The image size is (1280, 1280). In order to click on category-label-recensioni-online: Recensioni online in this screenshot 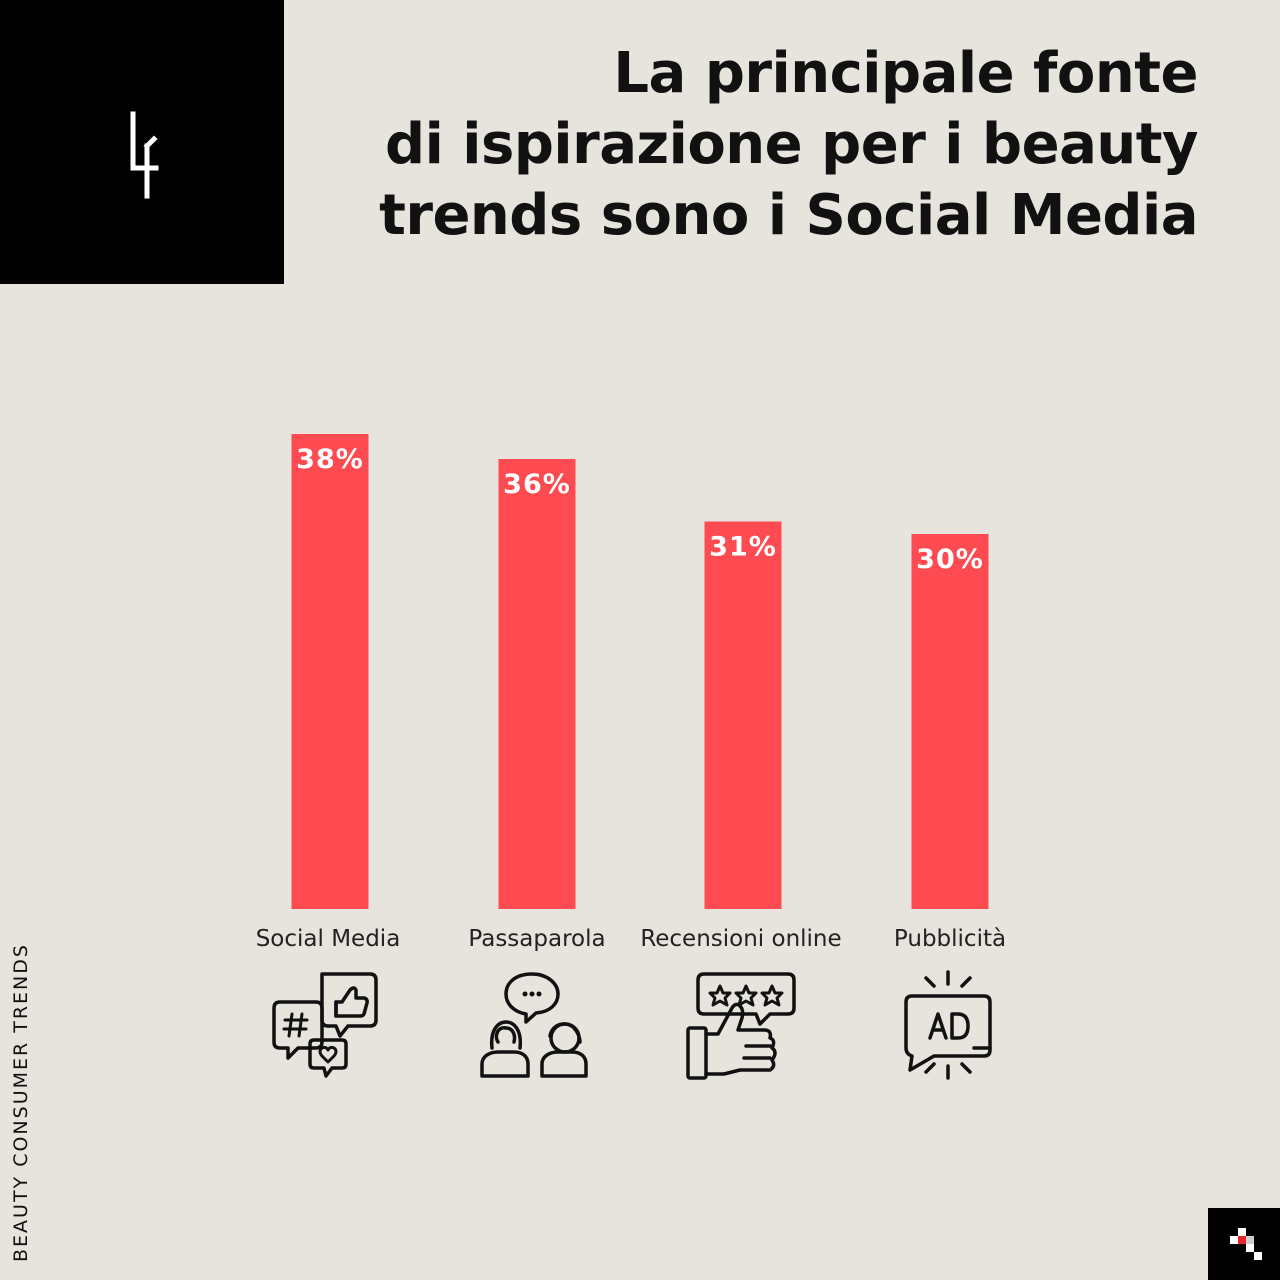, I will do `click(741, 939)`.